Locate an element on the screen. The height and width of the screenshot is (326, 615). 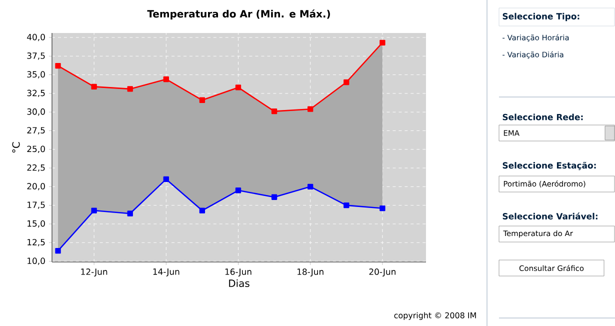
y-tick-label: 30,0 is located at coordinates (36, 112).